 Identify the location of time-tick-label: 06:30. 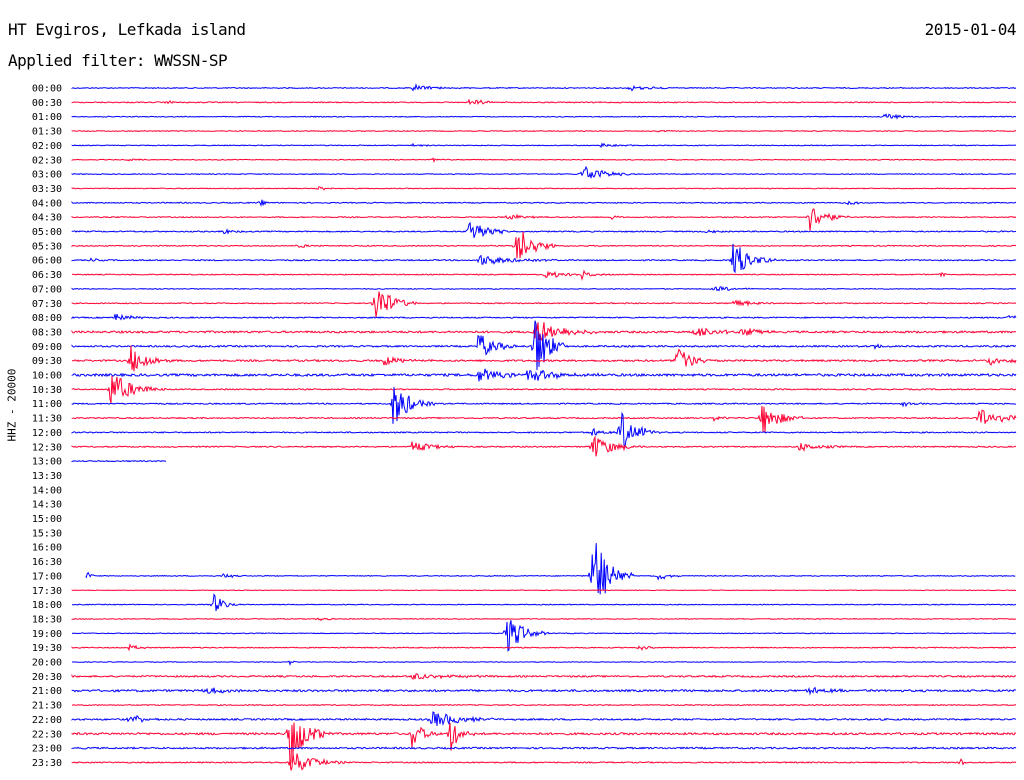
(47, 275).